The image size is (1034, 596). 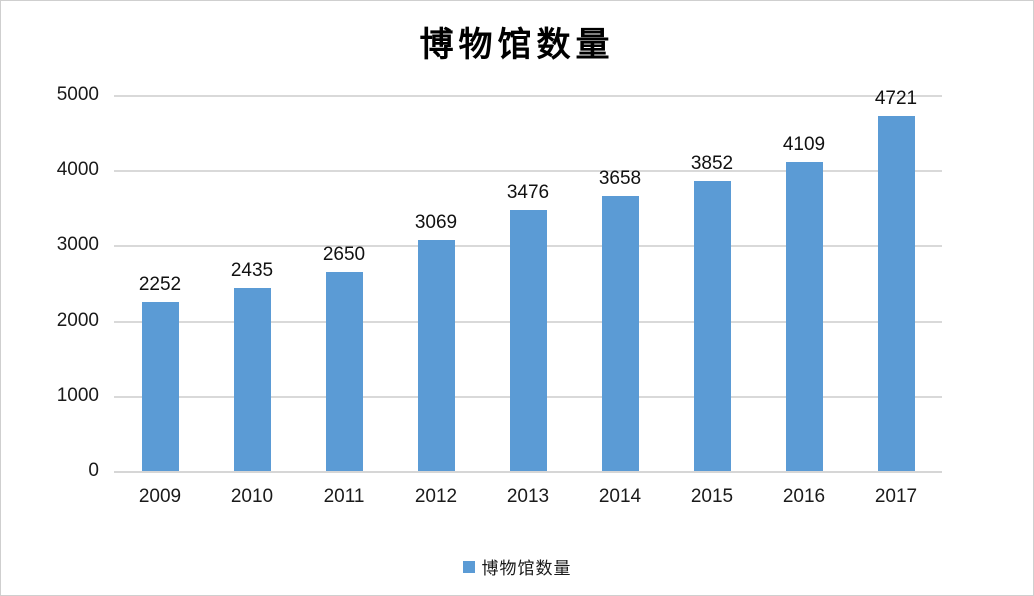 What do you see at coordinates (77, 395) in the screenshot?
I see `y-tick-label: 1000` at bounding box center [77, 395].